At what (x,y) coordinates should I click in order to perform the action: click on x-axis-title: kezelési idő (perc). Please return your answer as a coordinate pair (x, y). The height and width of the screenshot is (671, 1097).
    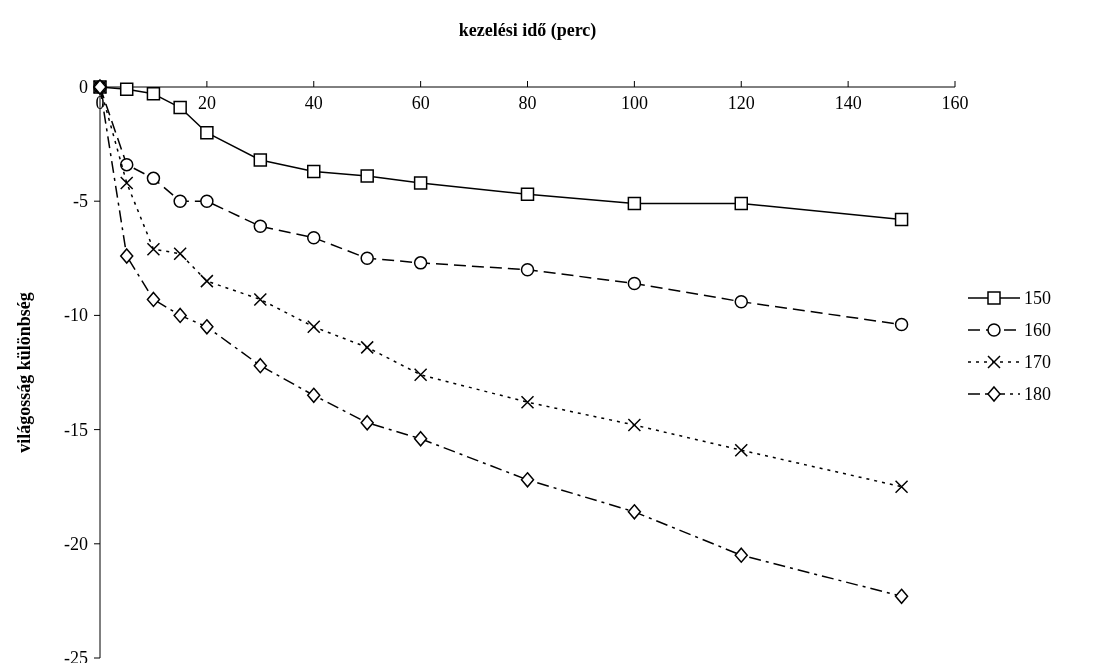
    Looking at the image, I should click on (527, 30).